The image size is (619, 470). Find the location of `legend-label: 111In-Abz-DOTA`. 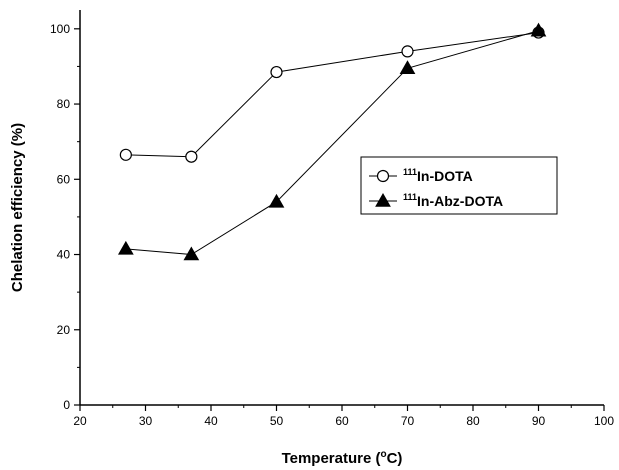

legend-label: 111In-Abz-DOTA is located at coordinates (453, 200).